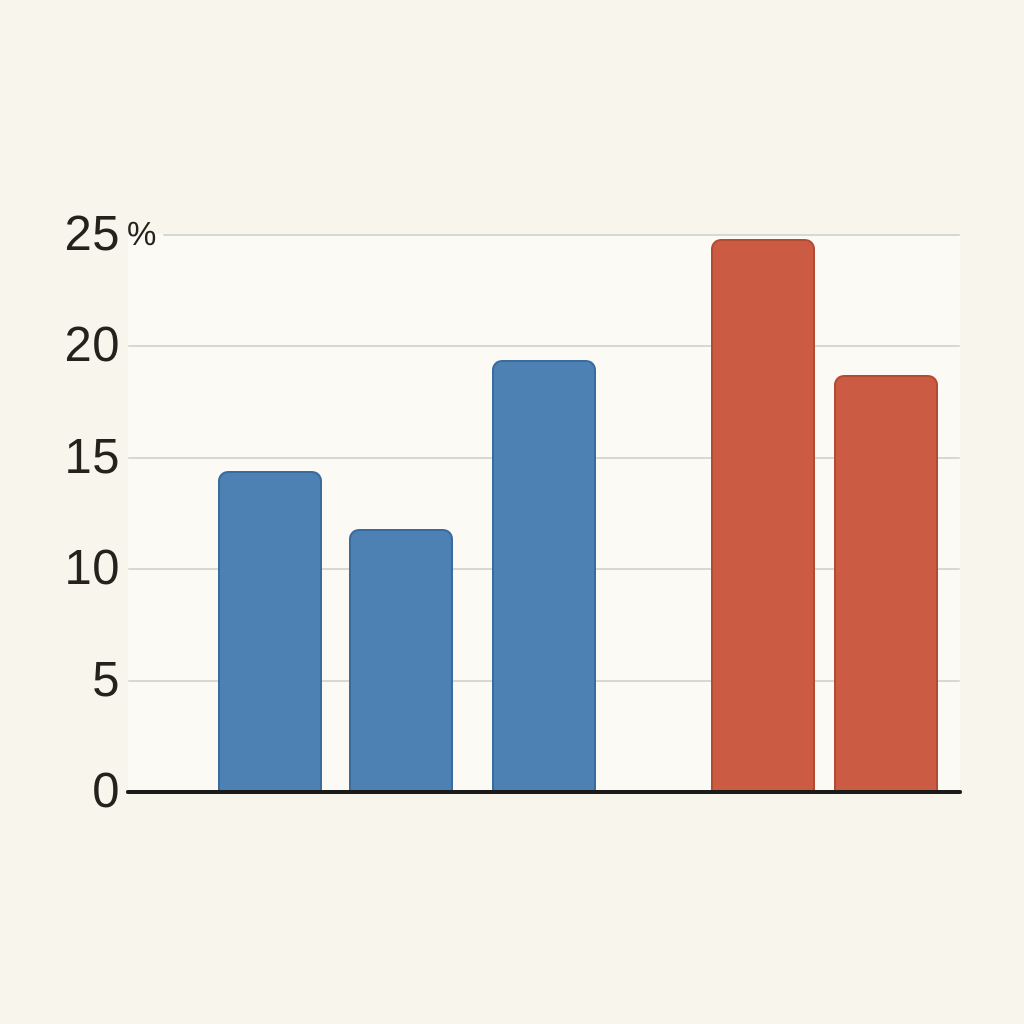  What do you see at coordinates (92, 345) in the screenshot?
I see `y-tick-value: 20` at bounding box center [92, 345].